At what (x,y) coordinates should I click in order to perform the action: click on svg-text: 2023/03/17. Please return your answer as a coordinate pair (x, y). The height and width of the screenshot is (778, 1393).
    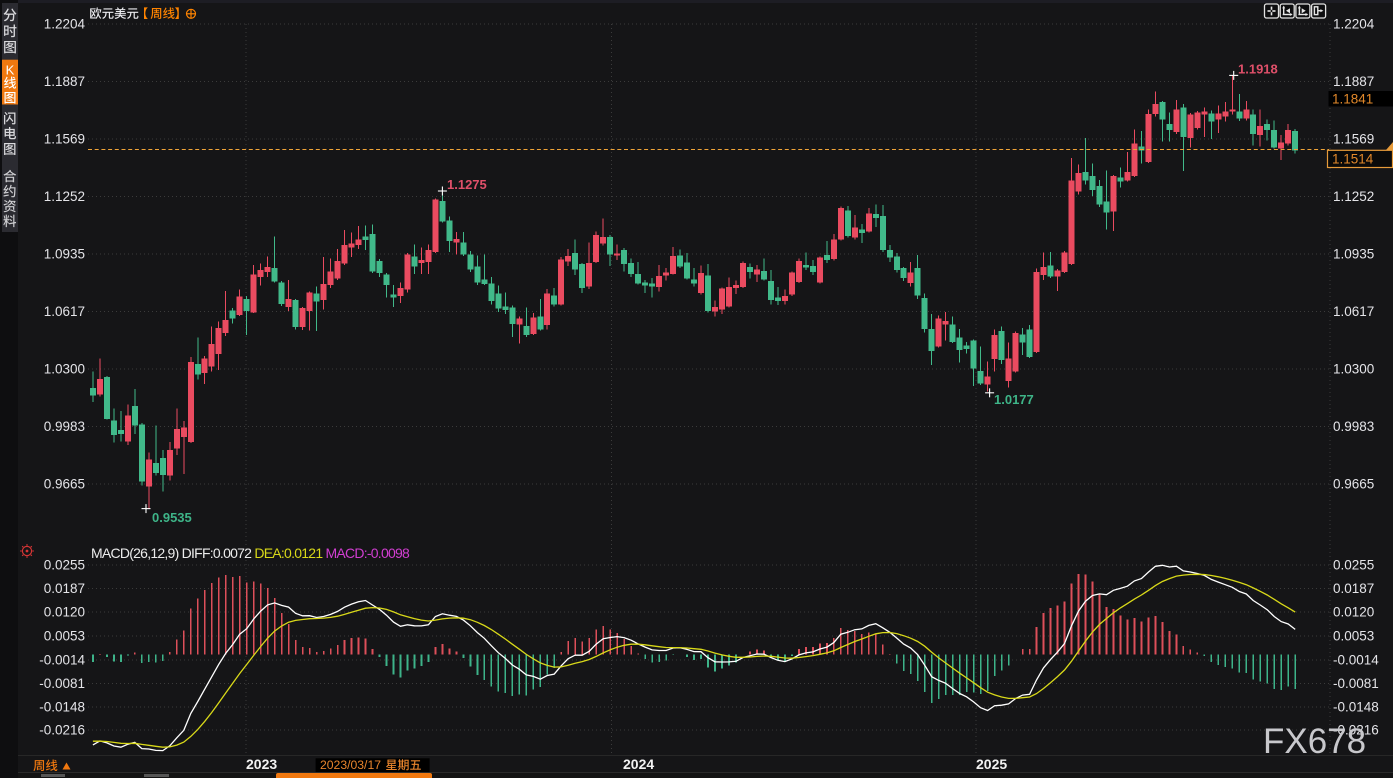
    Looking at the image, I should click on (350, 765).